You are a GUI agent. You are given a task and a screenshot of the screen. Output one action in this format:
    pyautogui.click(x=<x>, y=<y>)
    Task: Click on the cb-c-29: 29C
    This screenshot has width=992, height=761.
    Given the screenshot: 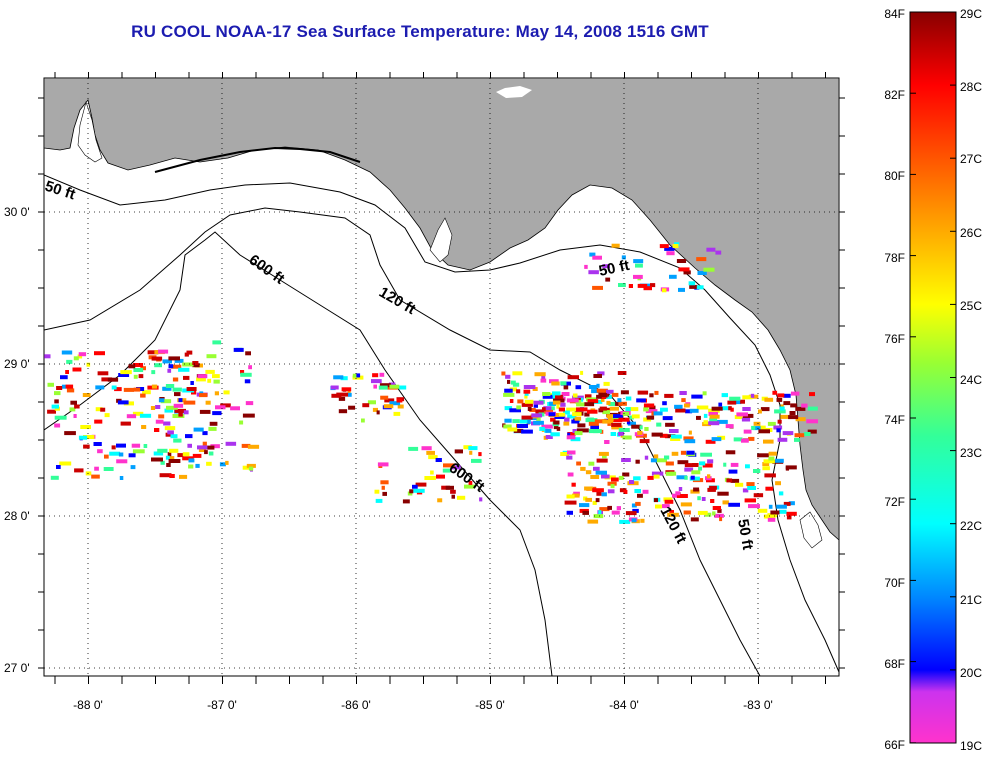 What is the action you would take?
    pyautogui.click(x=971, y=14)
    